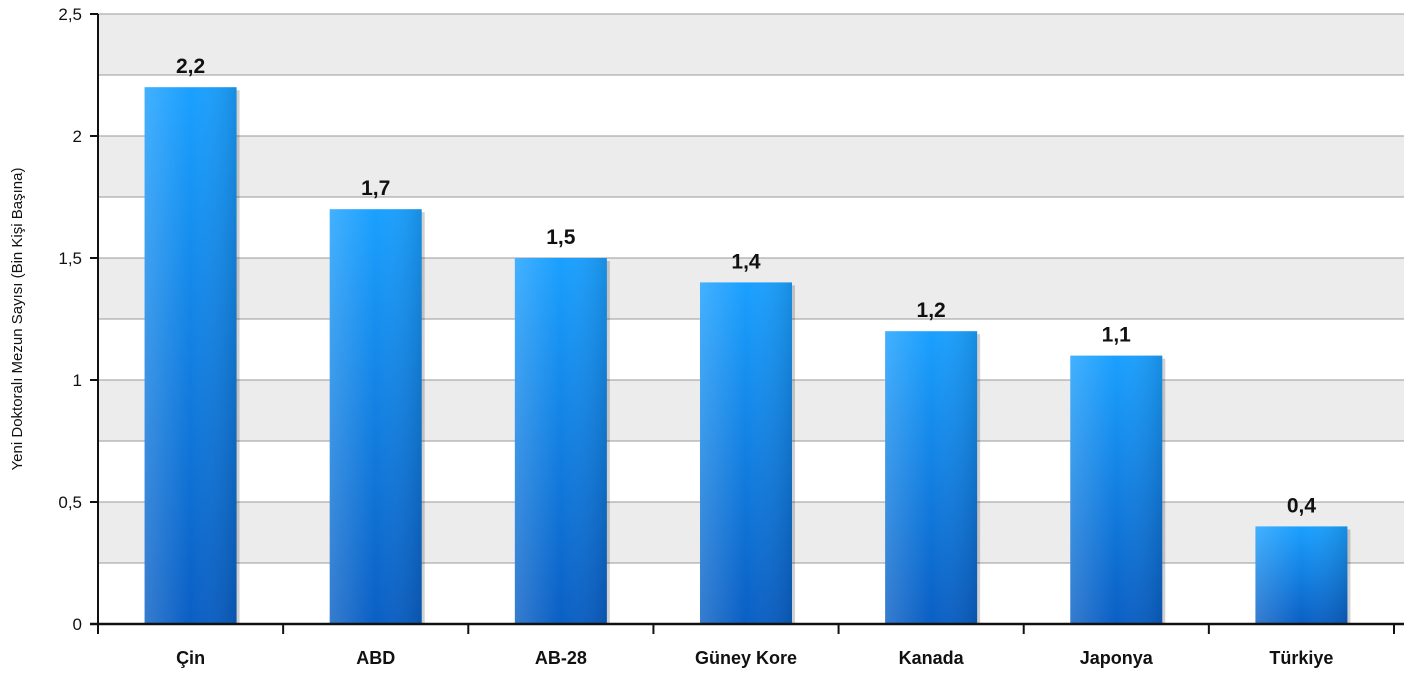  What do you see at coordinates (190, 66) in the screenshot?
I see `data-label: 2,2` at bounding box center [190, 66].